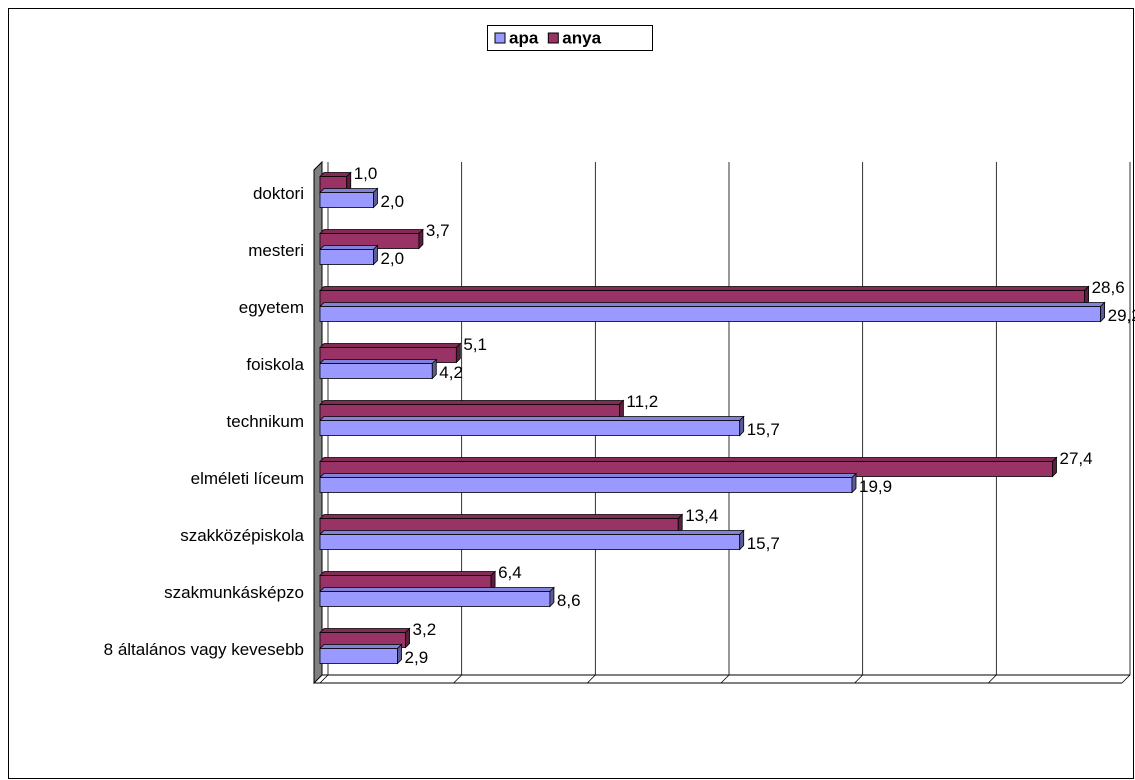  Describe the element at coordinates (234, 592) in the screenshot. I see `y-tick-label: szakmunkásképzo` at that location.